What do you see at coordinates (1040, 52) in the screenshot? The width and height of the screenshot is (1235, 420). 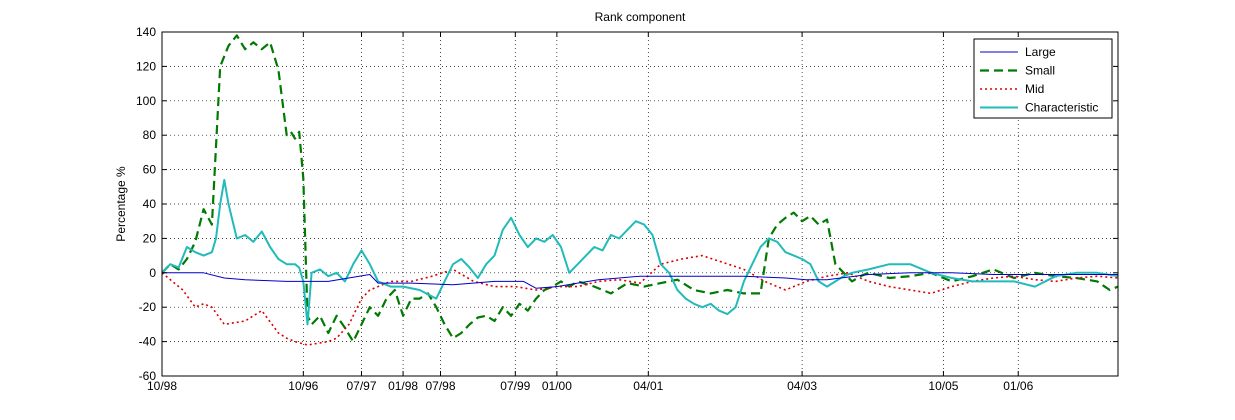 I see `legend-label-large: Large` at bounding box center [1040, 52].